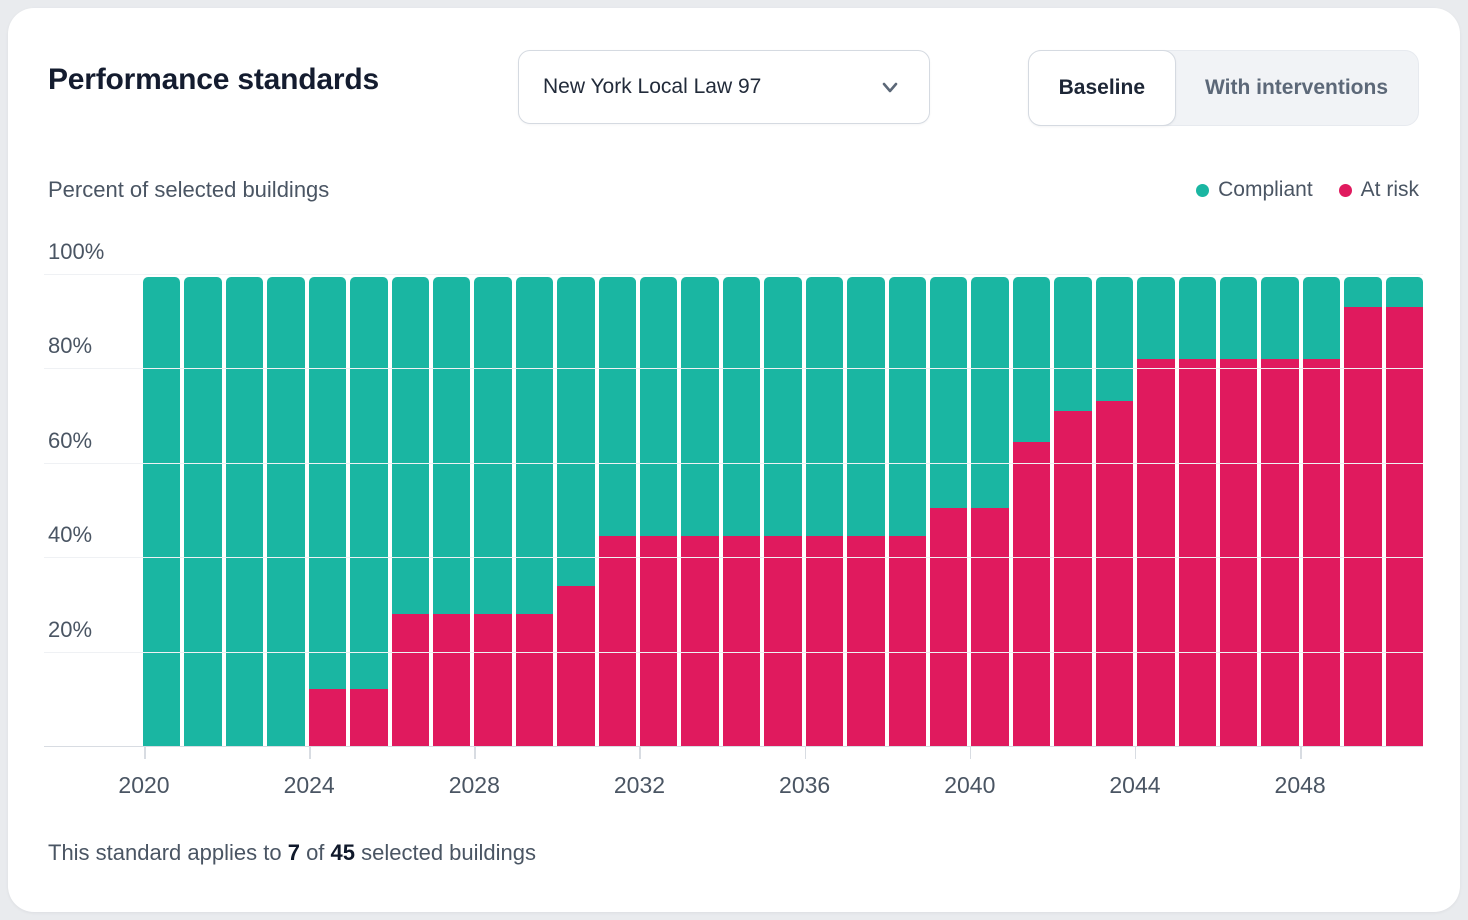 The height and width of the screenshot is (920, 1468). What do you see at coordinates (949, 626) in the screenshot?
I see `bar-2039-at-risk-segment` at bounding box center [949, 626].